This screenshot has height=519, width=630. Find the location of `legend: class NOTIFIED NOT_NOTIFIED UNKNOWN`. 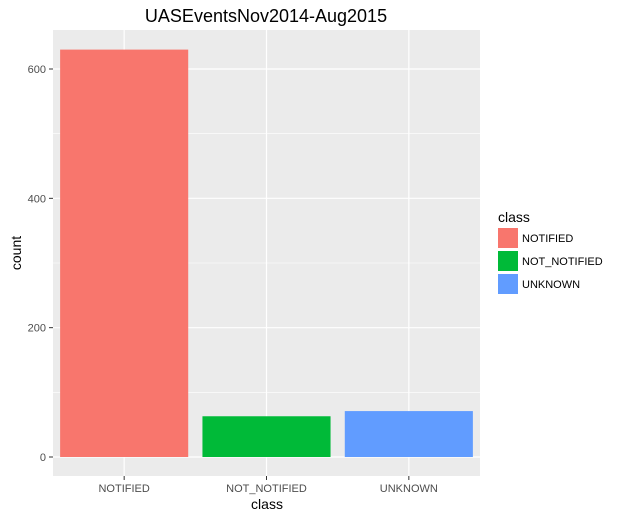

legend: class NOTIFIED NOT_NOTIFIED UNKNOWN is located at coordinates (550, 251).